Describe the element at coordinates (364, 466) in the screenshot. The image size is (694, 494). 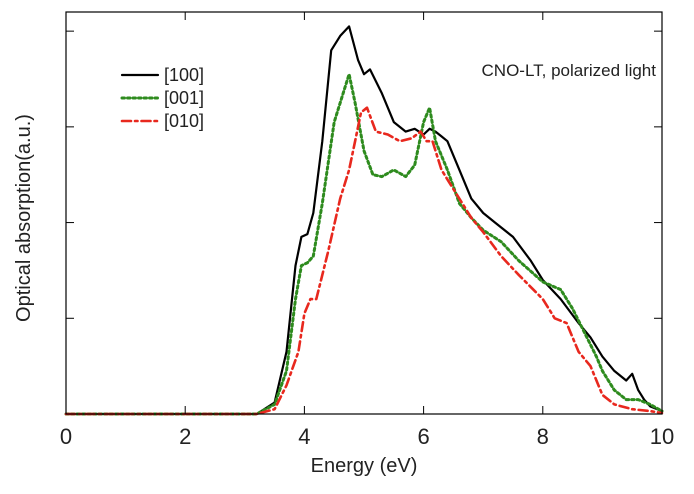
I see `x-axis-label: Energy (eV)` at that location.